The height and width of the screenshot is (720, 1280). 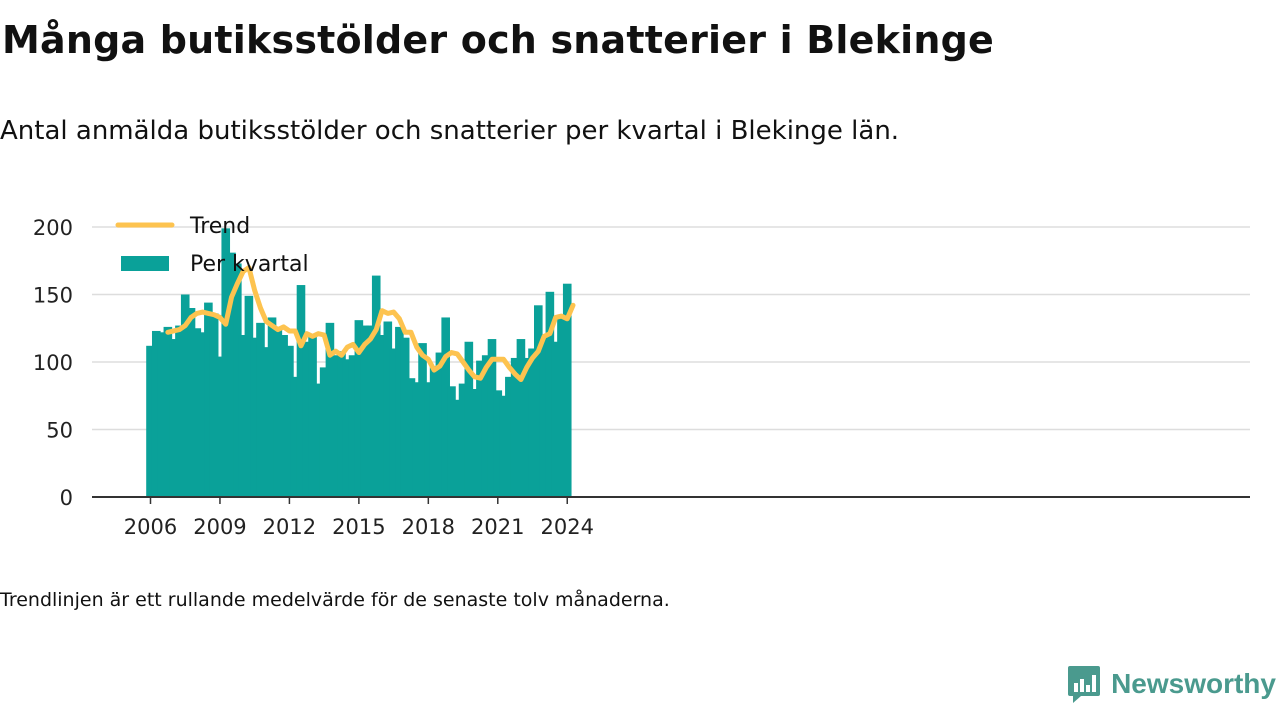 What do you see at coordinates (428, 527) in the screenshot?
I see `x-tick-label: 2018` at bounding box center [428, 527].